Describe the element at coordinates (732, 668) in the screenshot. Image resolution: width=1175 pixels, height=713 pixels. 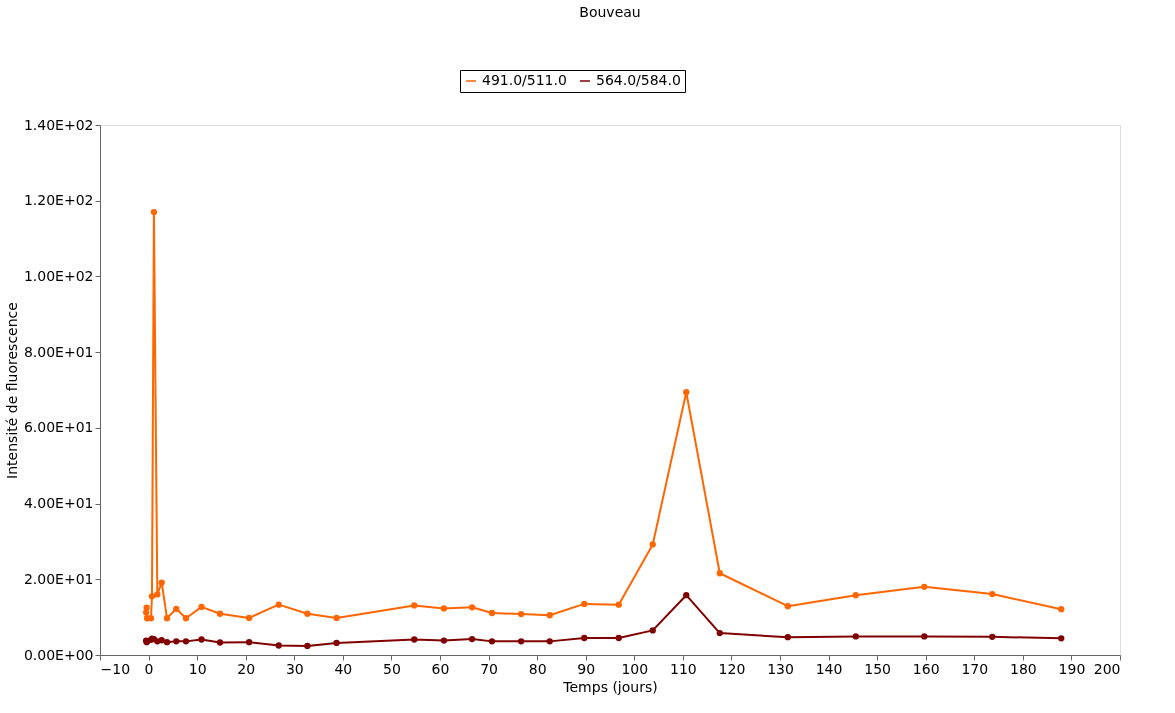
I see `x-tick-label: 120` at that location.